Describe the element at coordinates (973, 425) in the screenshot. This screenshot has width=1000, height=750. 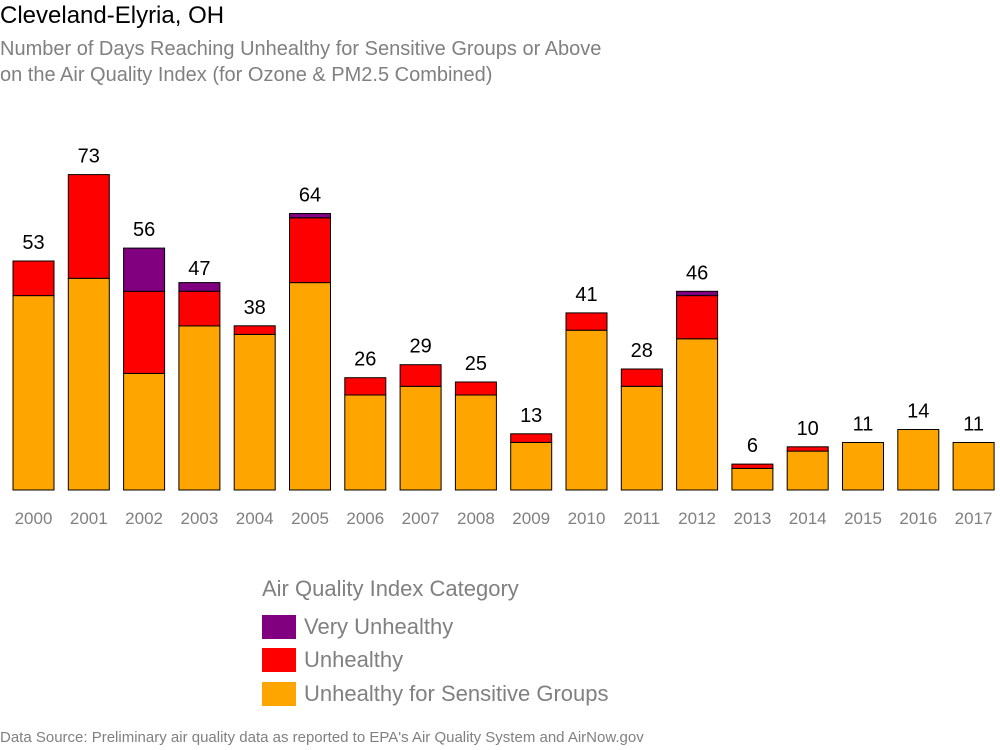
I see `data-label-2017: 11` at that location.